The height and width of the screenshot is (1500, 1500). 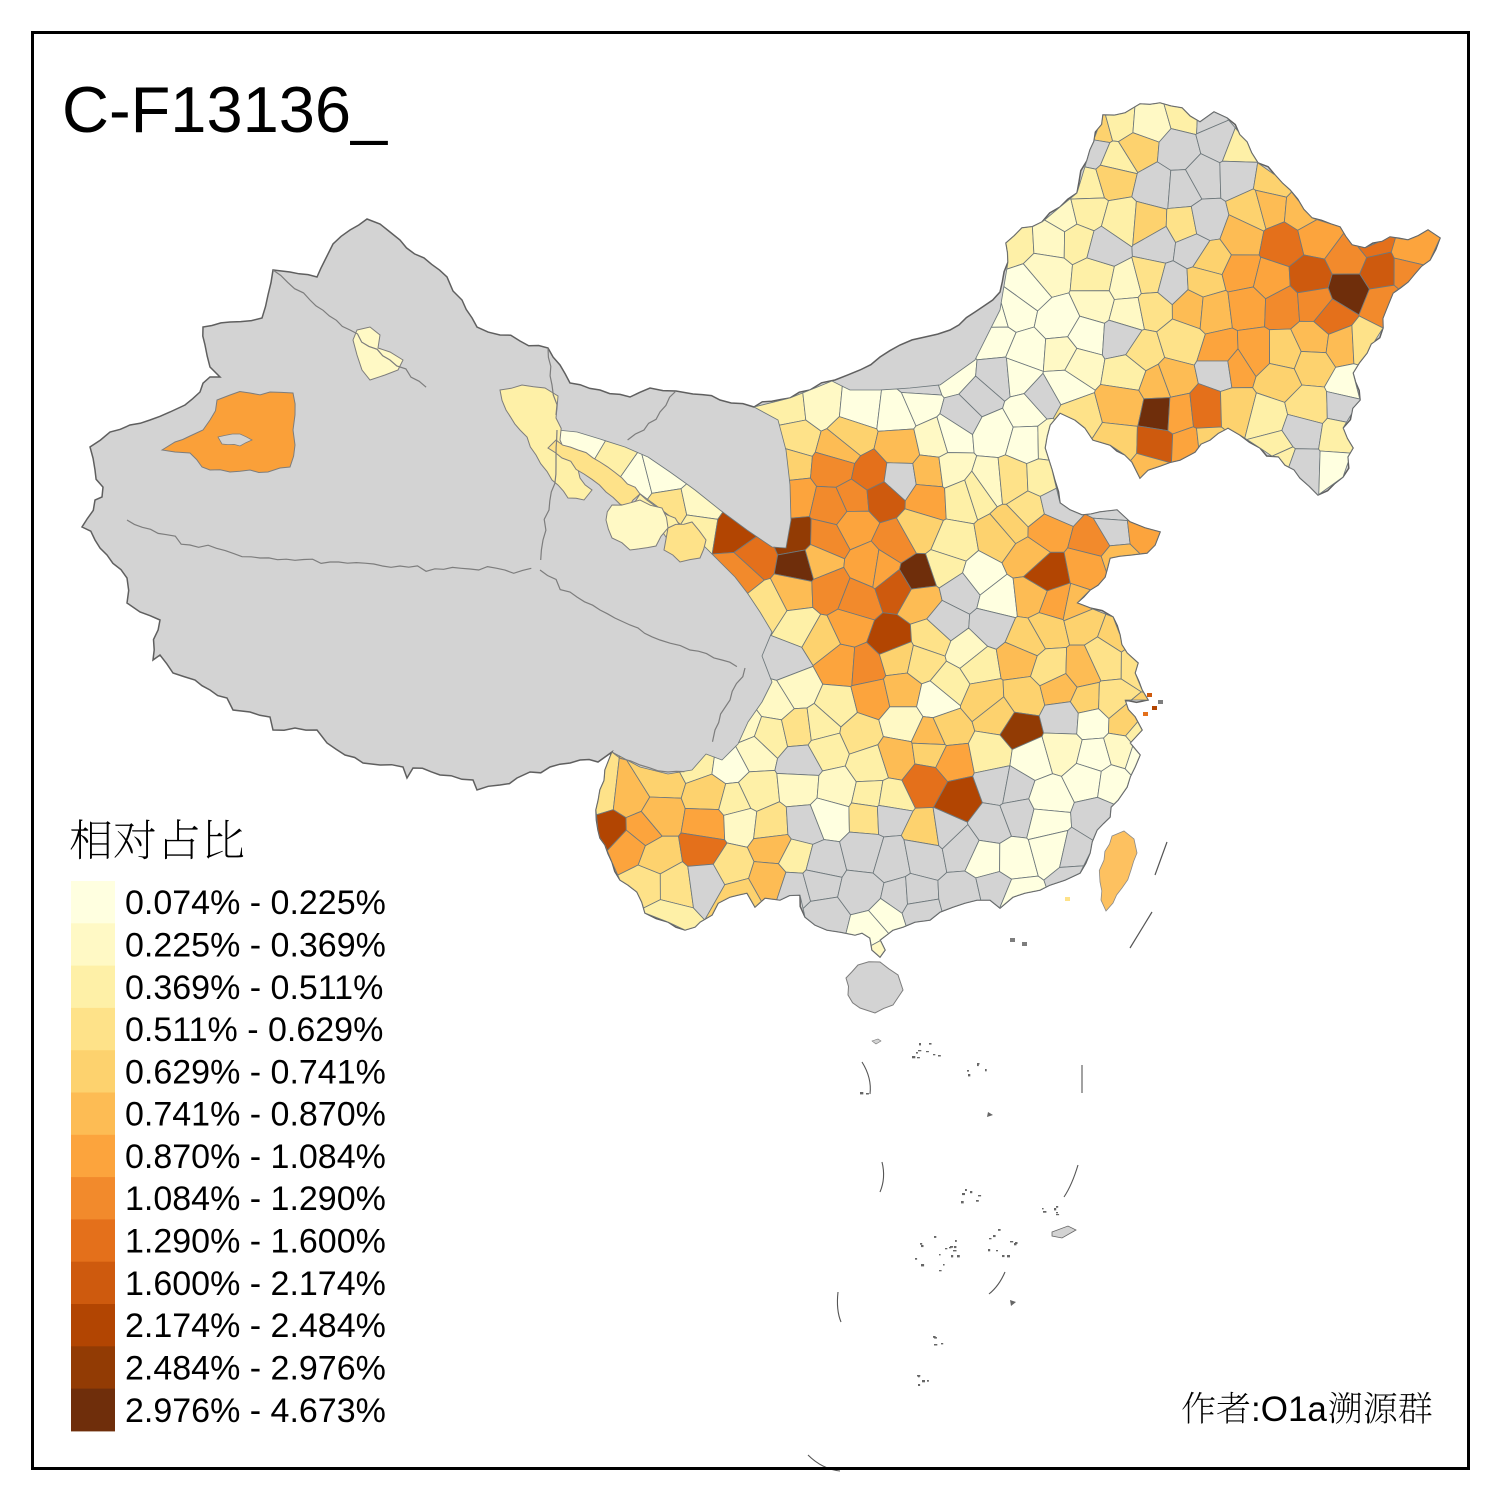 I want to click on svg-text: 1.084% - 1.290%, so click(x=255, y=1199).